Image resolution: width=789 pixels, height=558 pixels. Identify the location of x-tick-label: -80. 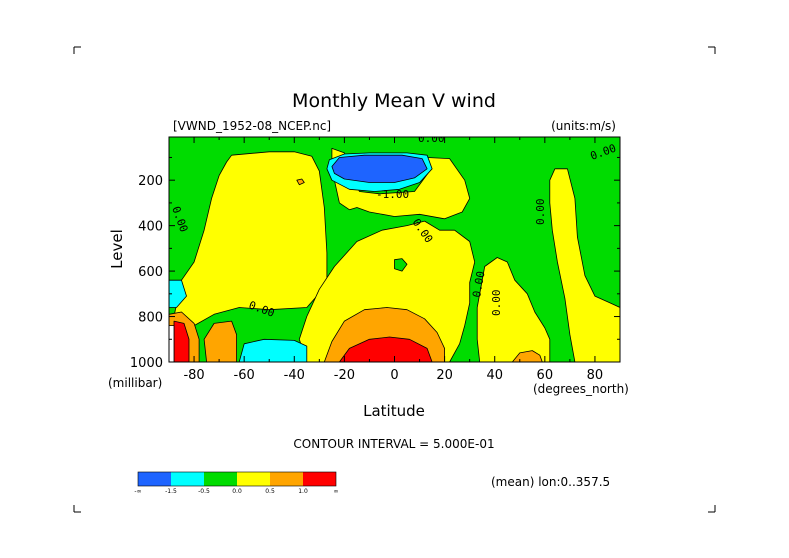
(193, 375).